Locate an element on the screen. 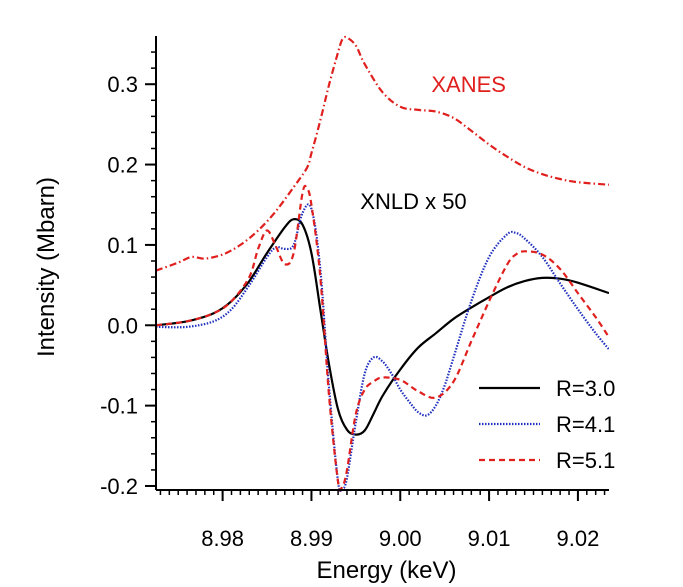  x-tick-label: 9.01 is located at coordinates (489, 538).